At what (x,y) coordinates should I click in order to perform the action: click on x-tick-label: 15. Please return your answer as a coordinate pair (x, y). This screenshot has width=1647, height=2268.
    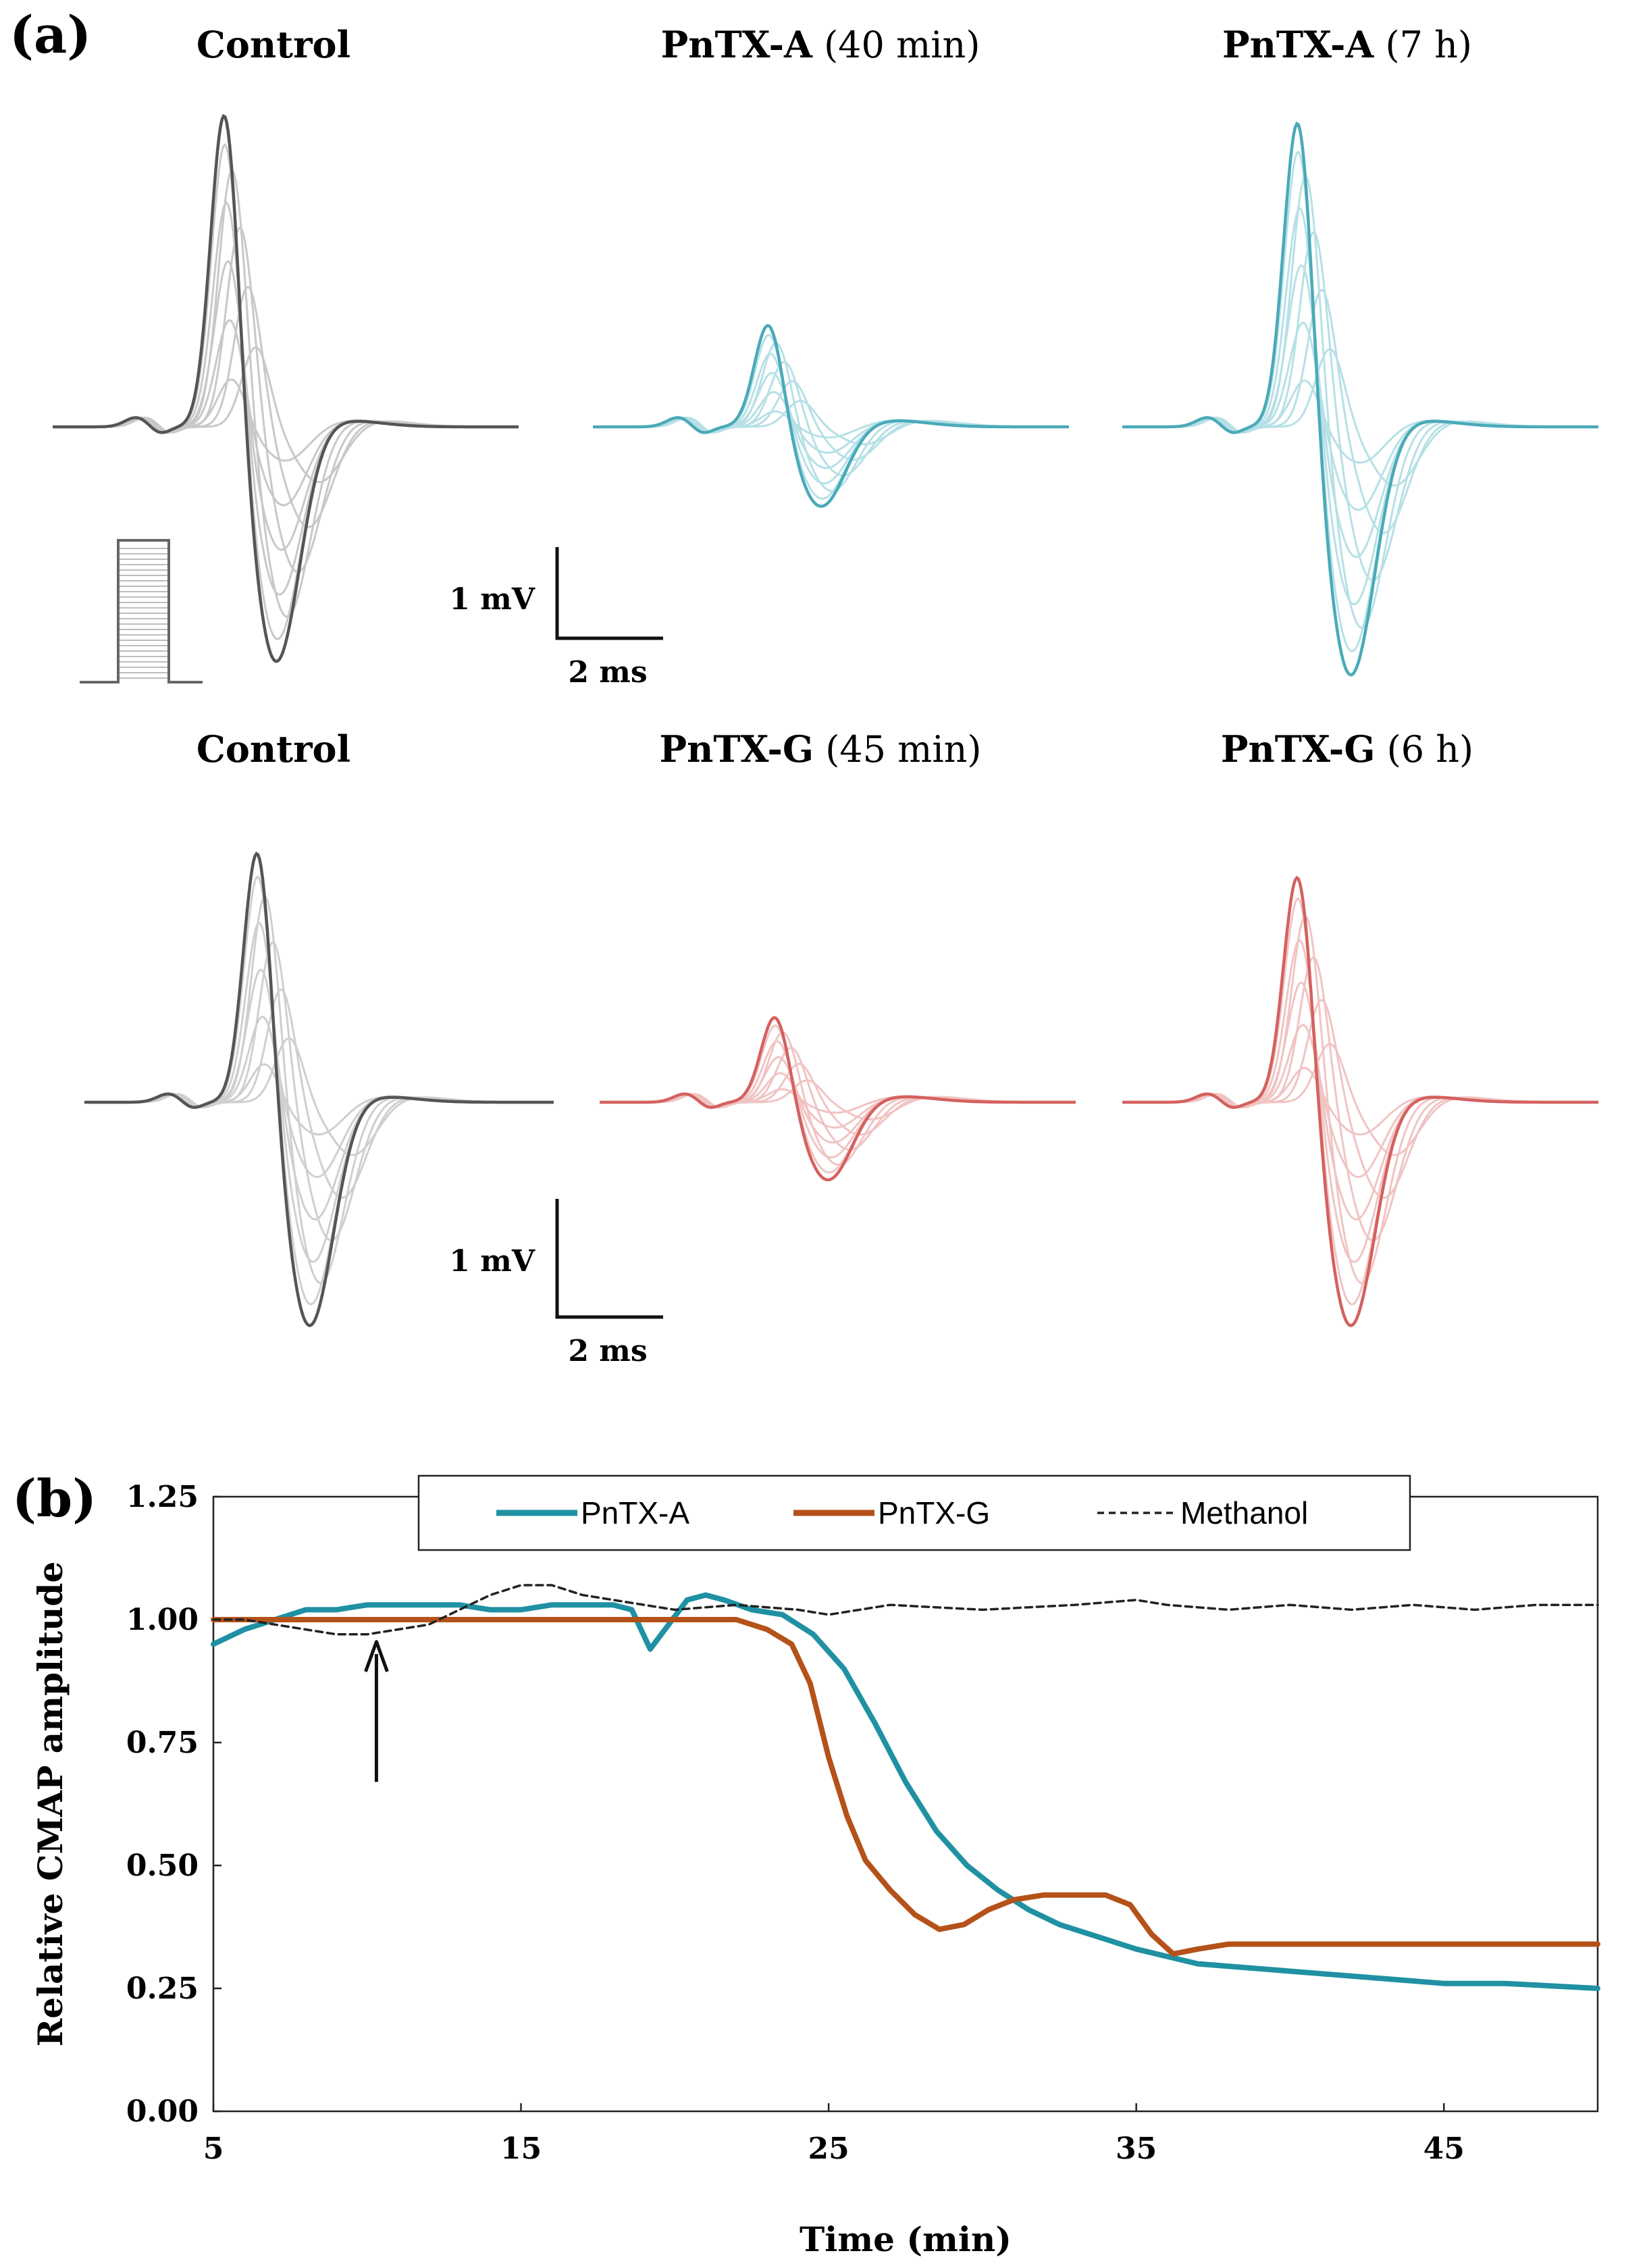
    Looking at the image, I should click on (521, 2149).